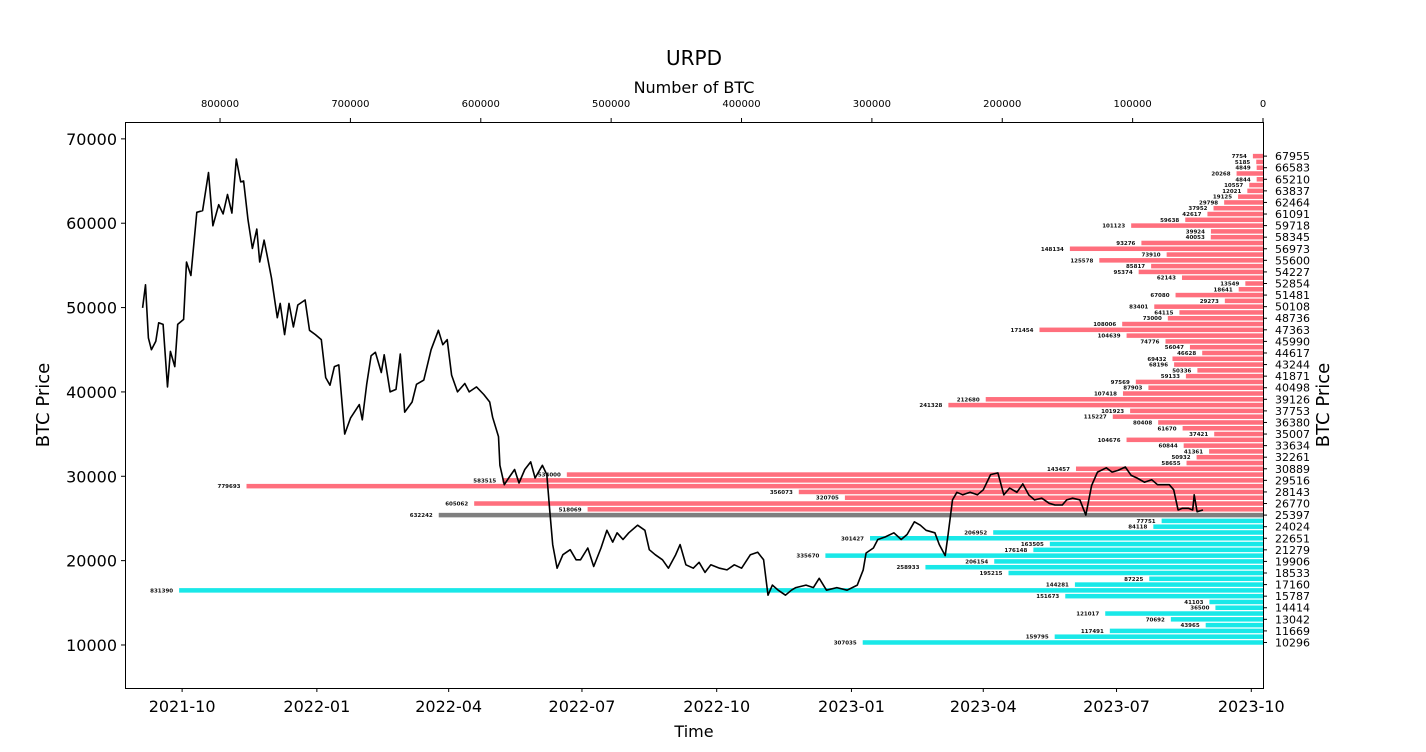 This screenshot has width=1426, height=752. Describe the element at coordinates (1081, 261) in the screenshot. I see `bar-value-label: 125578` at that location.